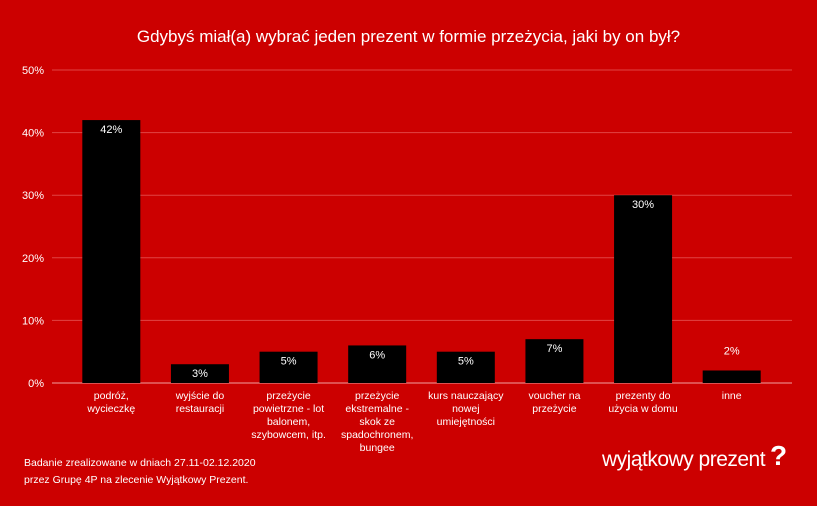  What do you see at coordinates (200, 396) in the screenshot?
I see `x-tick-label: wyjście do` at bounding box center [200, 396].